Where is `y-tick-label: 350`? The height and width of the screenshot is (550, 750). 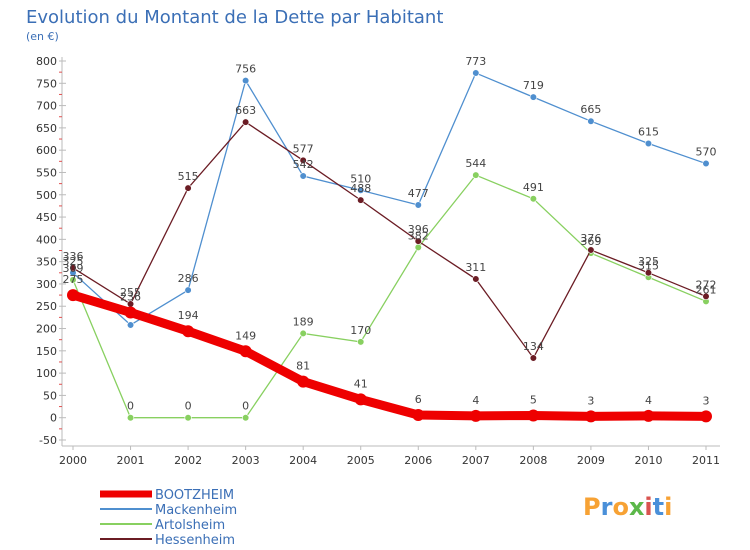 y-tick-label: 350 is located at coordinates (46, 262).